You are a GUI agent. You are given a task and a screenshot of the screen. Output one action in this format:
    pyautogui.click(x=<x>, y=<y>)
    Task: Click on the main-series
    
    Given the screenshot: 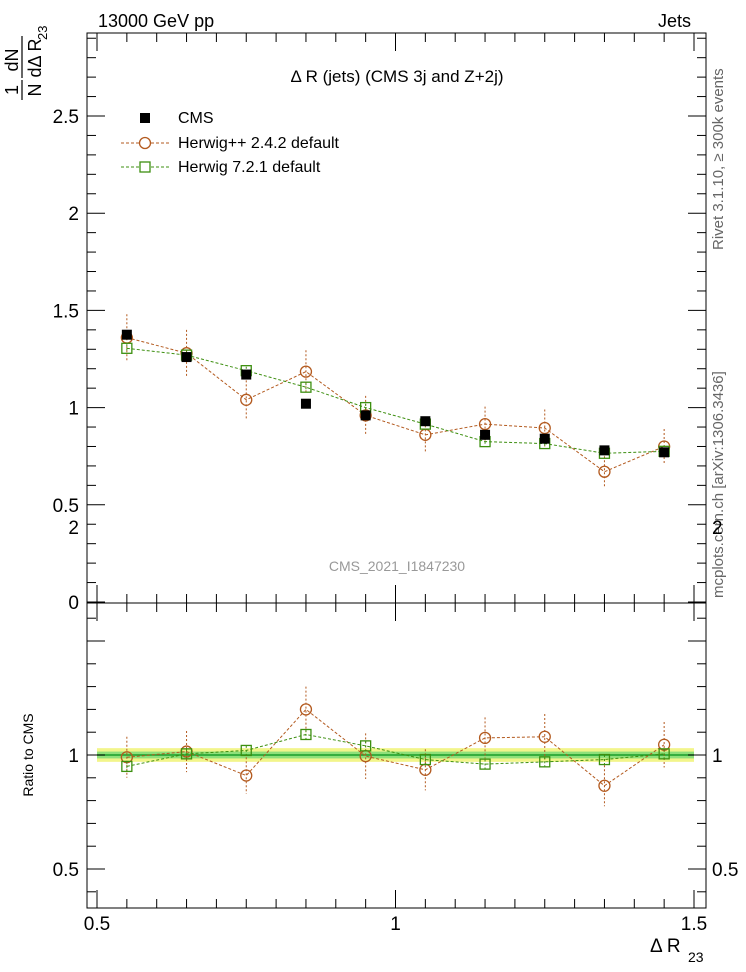 What is the action you would take?
    pyautogui.click(x=395, y=401)
    